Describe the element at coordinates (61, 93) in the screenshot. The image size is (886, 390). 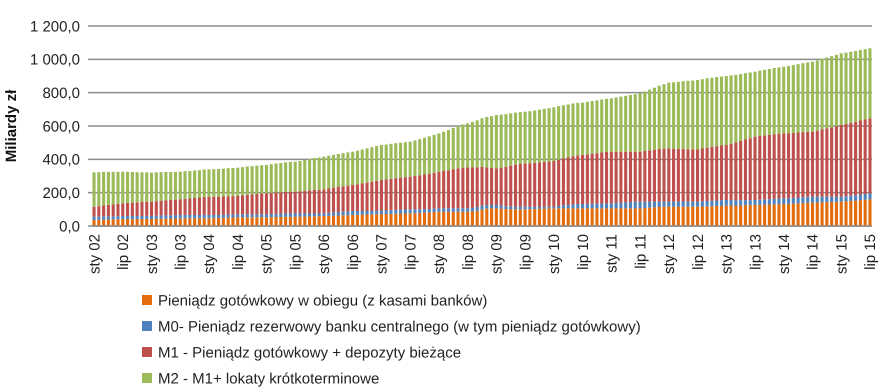
I see `y-tick-label: 800,0` at that location.